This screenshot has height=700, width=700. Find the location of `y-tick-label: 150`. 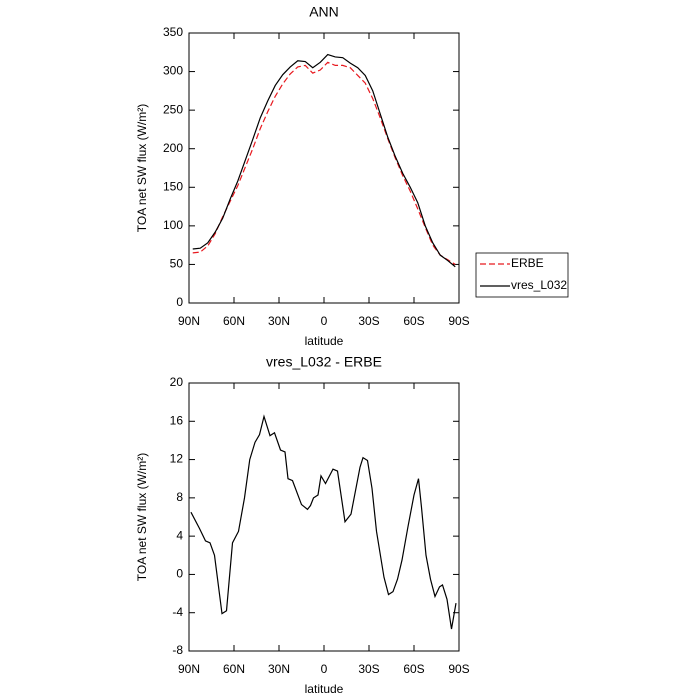

y-tick-label: 150 is located at coordinates (173, 186).